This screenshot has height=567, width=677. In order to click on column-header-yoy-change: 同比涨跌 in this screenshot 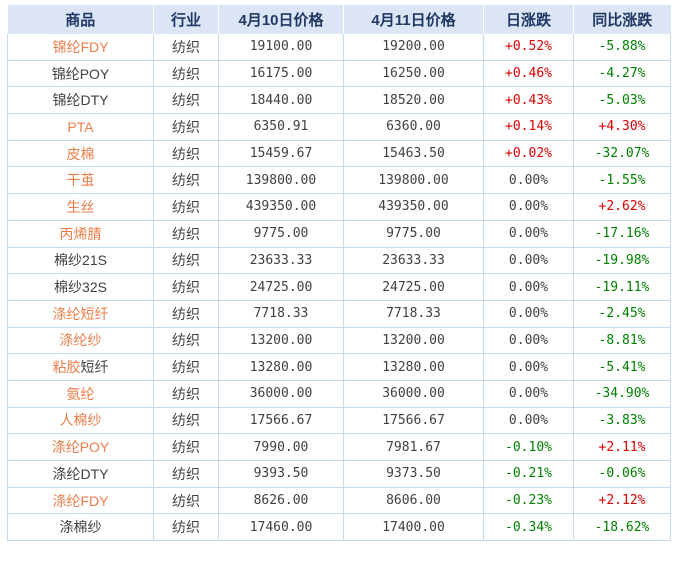, I will do `click(622, 19)`.